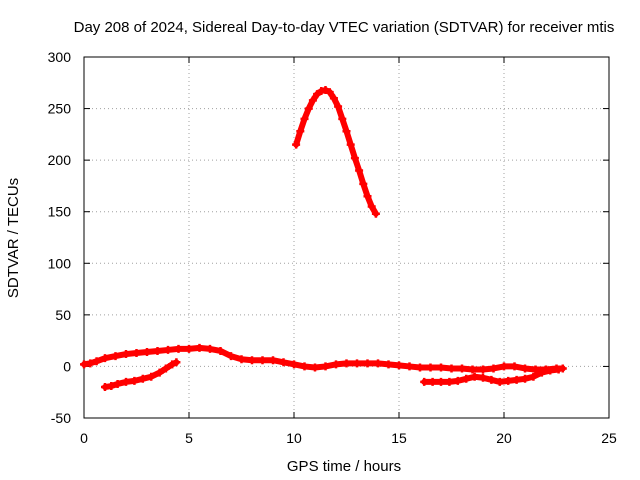 The image size is (640, 480). What do you see at coordinates (504, 438) in the screenshot?
I see `x-tick-label: 20` at bounding box center [504, 438].